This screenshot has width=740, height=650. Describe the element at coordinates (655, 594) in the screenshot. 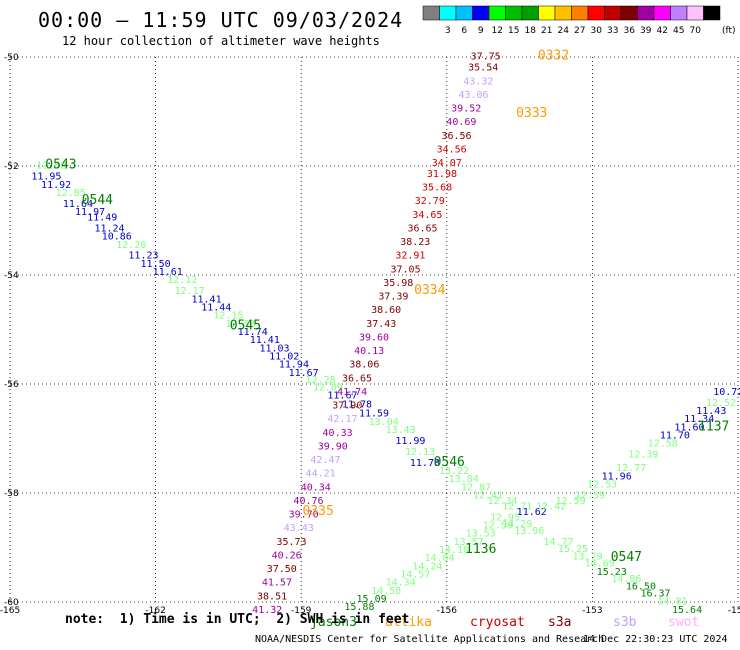

I see `wave-height-label: 16.37` at that location.